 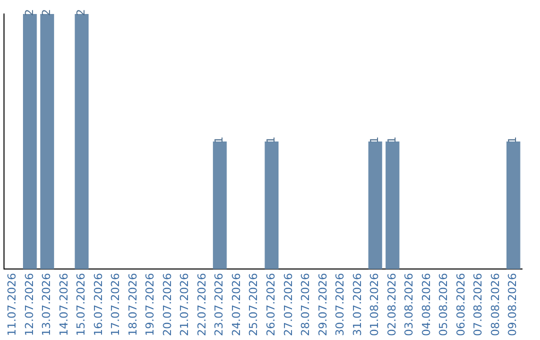 I want to click on x-tick-label: 14.07.2026, so click(x=63, y=304).